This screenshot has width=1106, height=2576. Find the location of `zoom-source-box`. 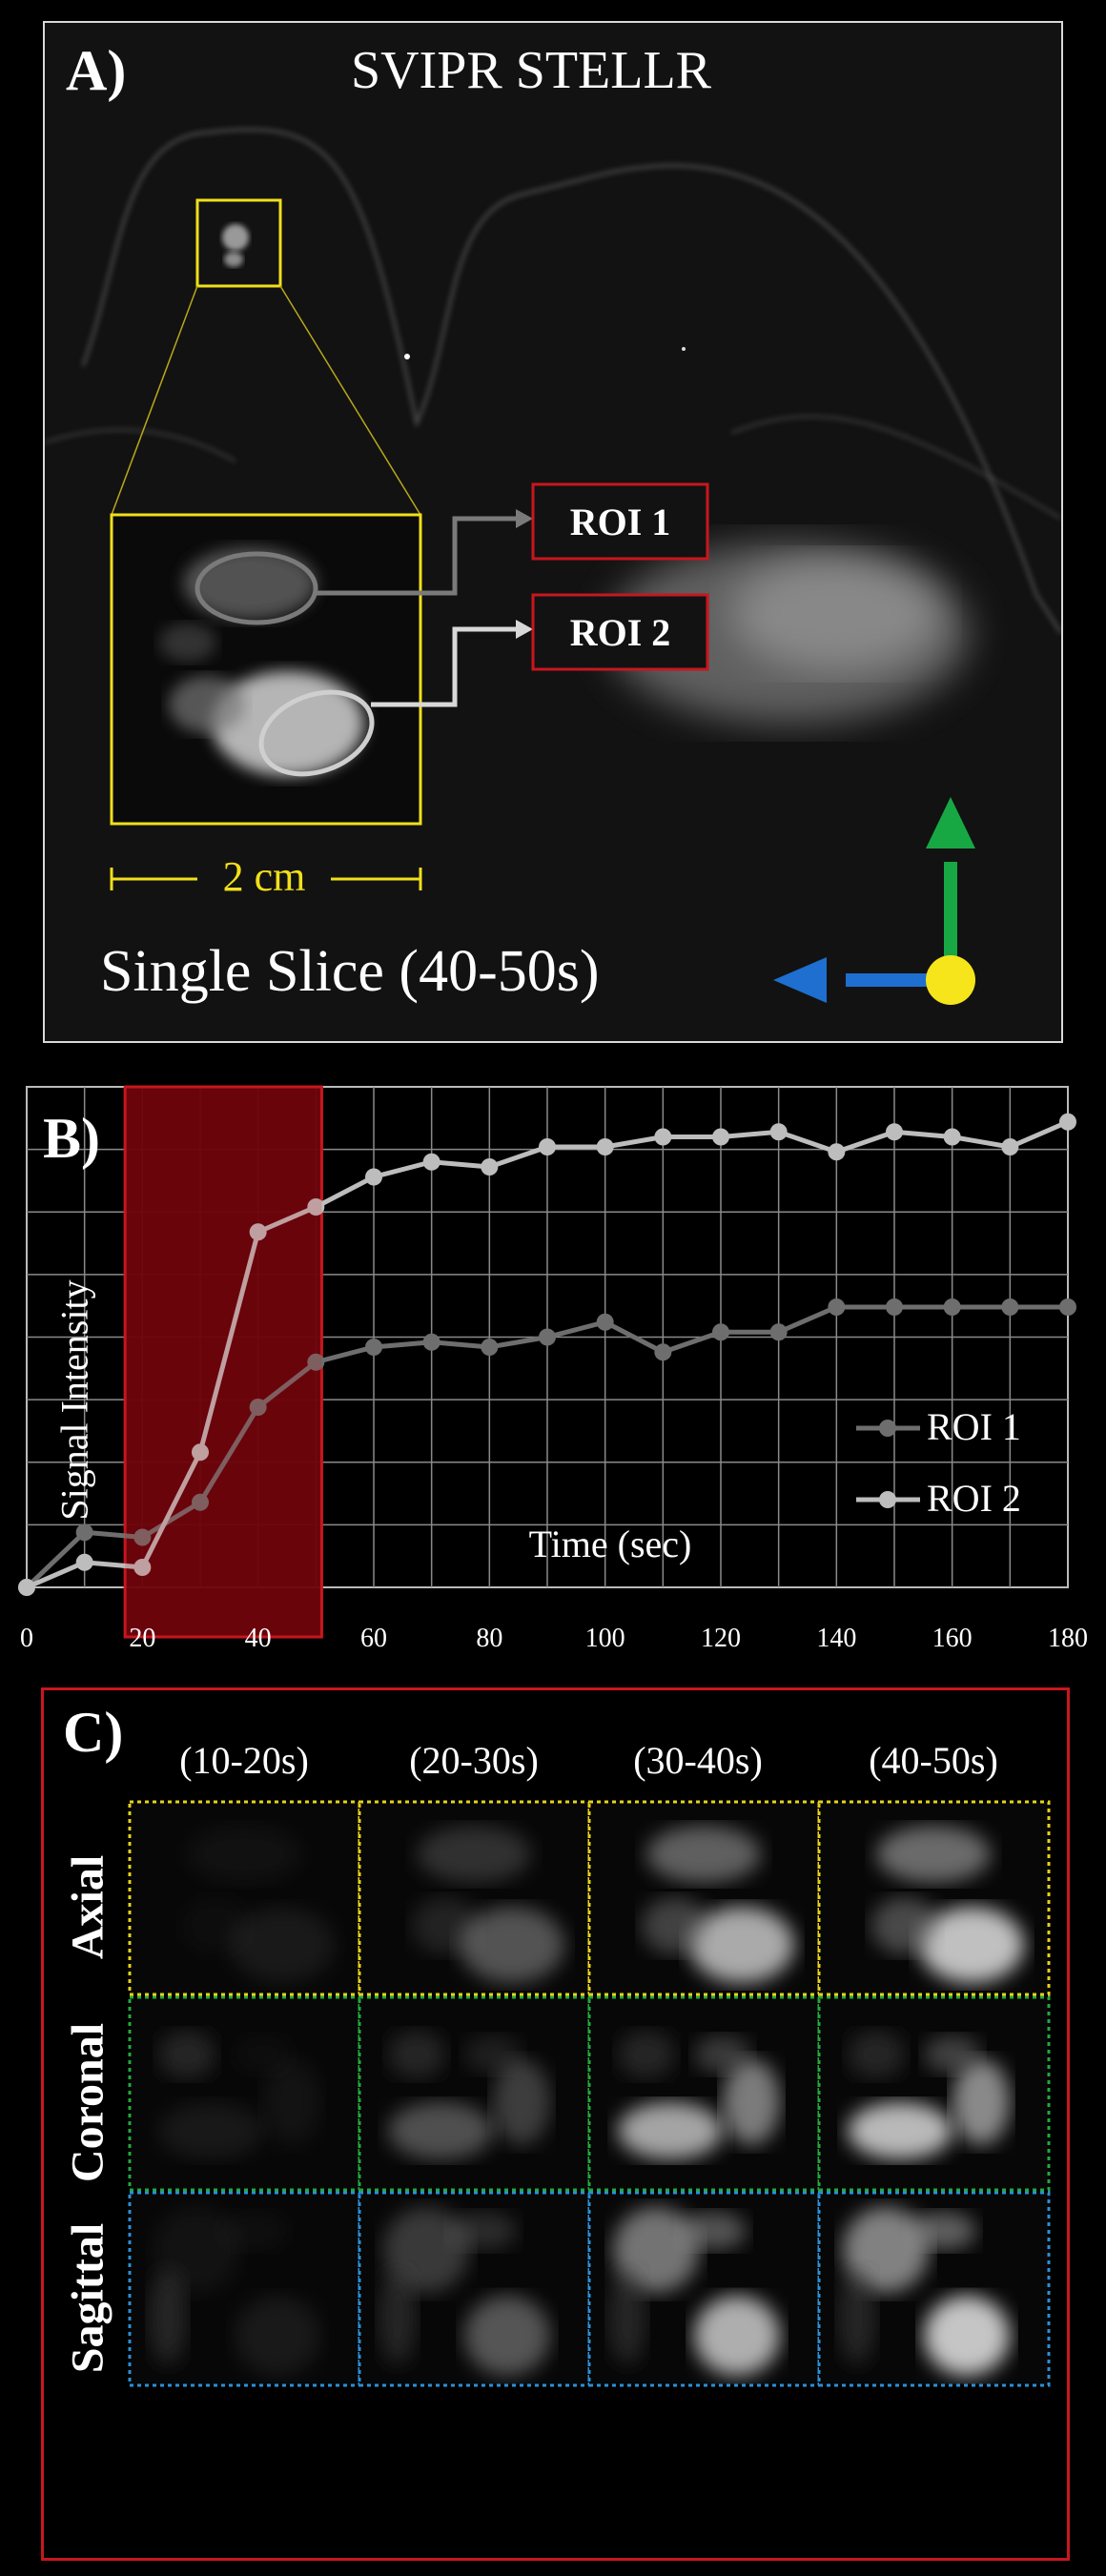

zoom-source-box is located at coordinates (238, 243).